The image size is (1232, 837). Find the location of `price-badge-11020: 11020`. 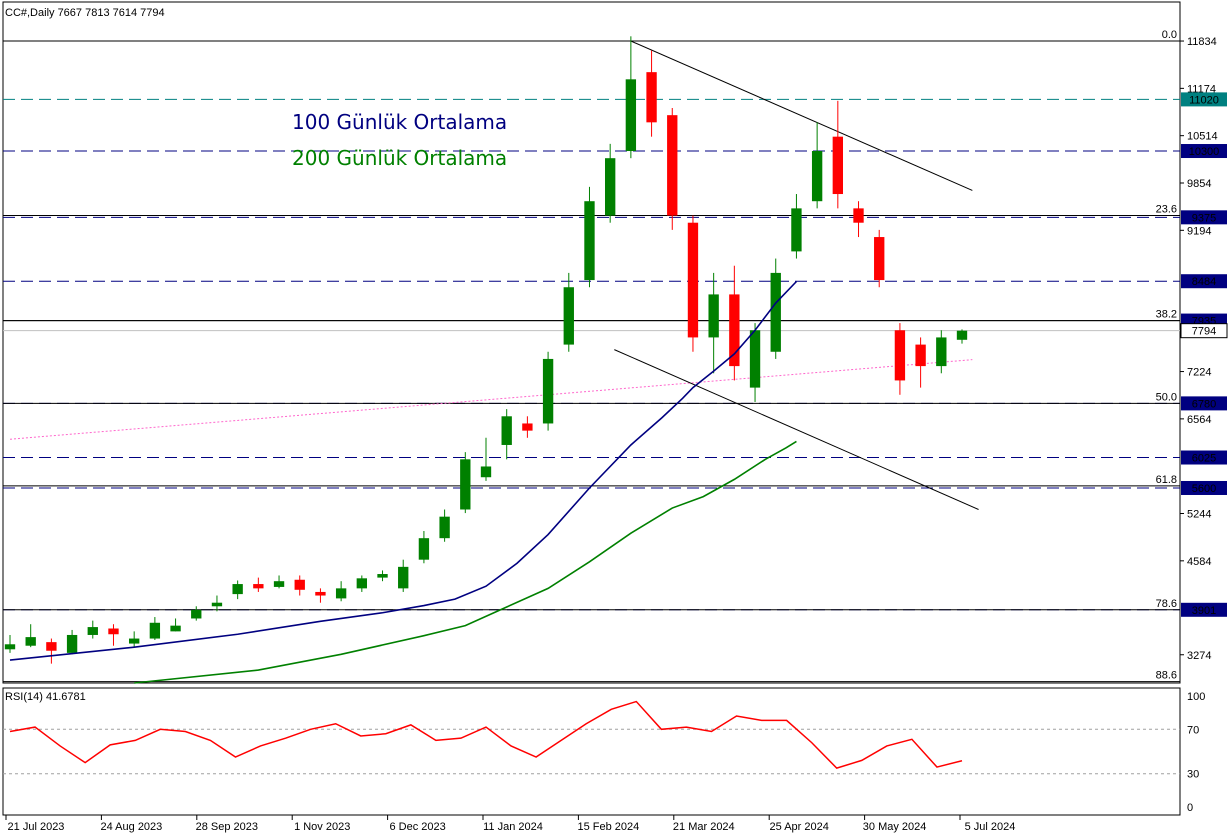

price-badge-11020: 11020 is located at coordinates (1204, 100).